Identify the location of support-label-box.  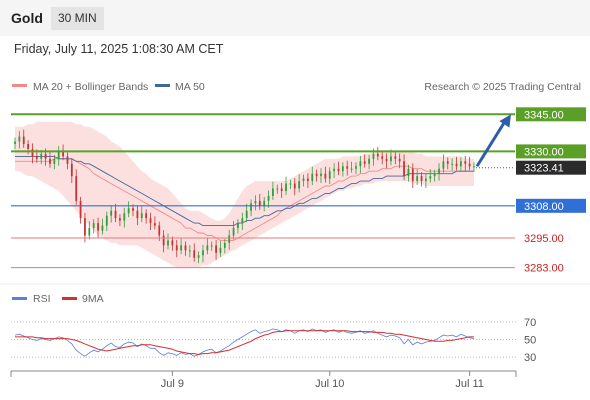
(551, 205).